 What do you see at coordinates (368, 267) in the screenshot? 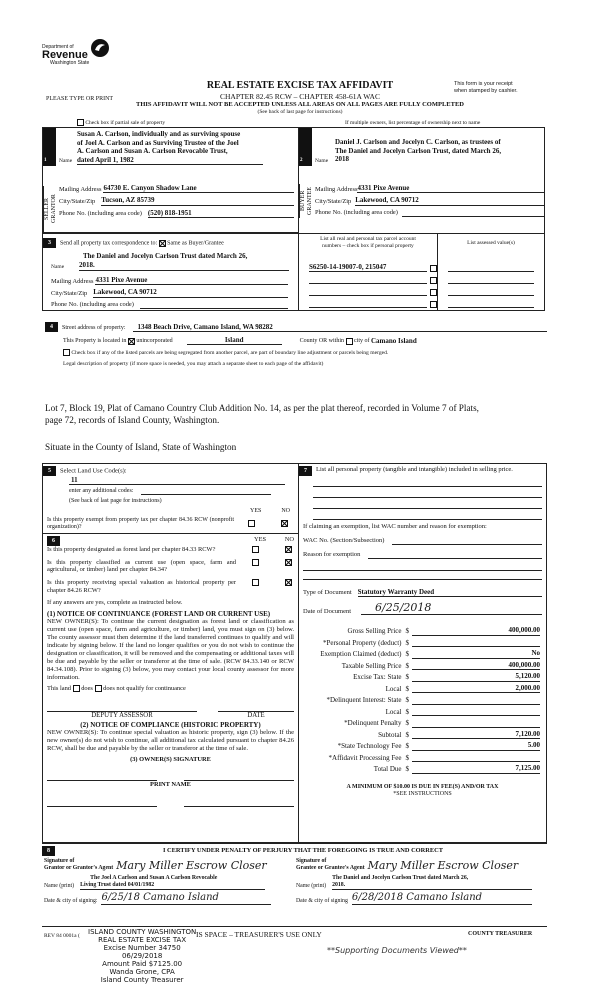
I see `parcel-number: S6250-14-19007-0, 215047` at bounding box center [368, 267].